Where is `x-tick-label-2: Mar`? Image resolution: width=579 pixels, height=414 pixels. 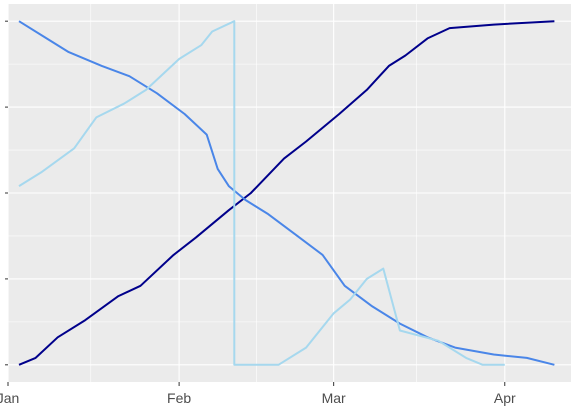
x-tick-label-2: Mar is located at coordinates (334, 398).